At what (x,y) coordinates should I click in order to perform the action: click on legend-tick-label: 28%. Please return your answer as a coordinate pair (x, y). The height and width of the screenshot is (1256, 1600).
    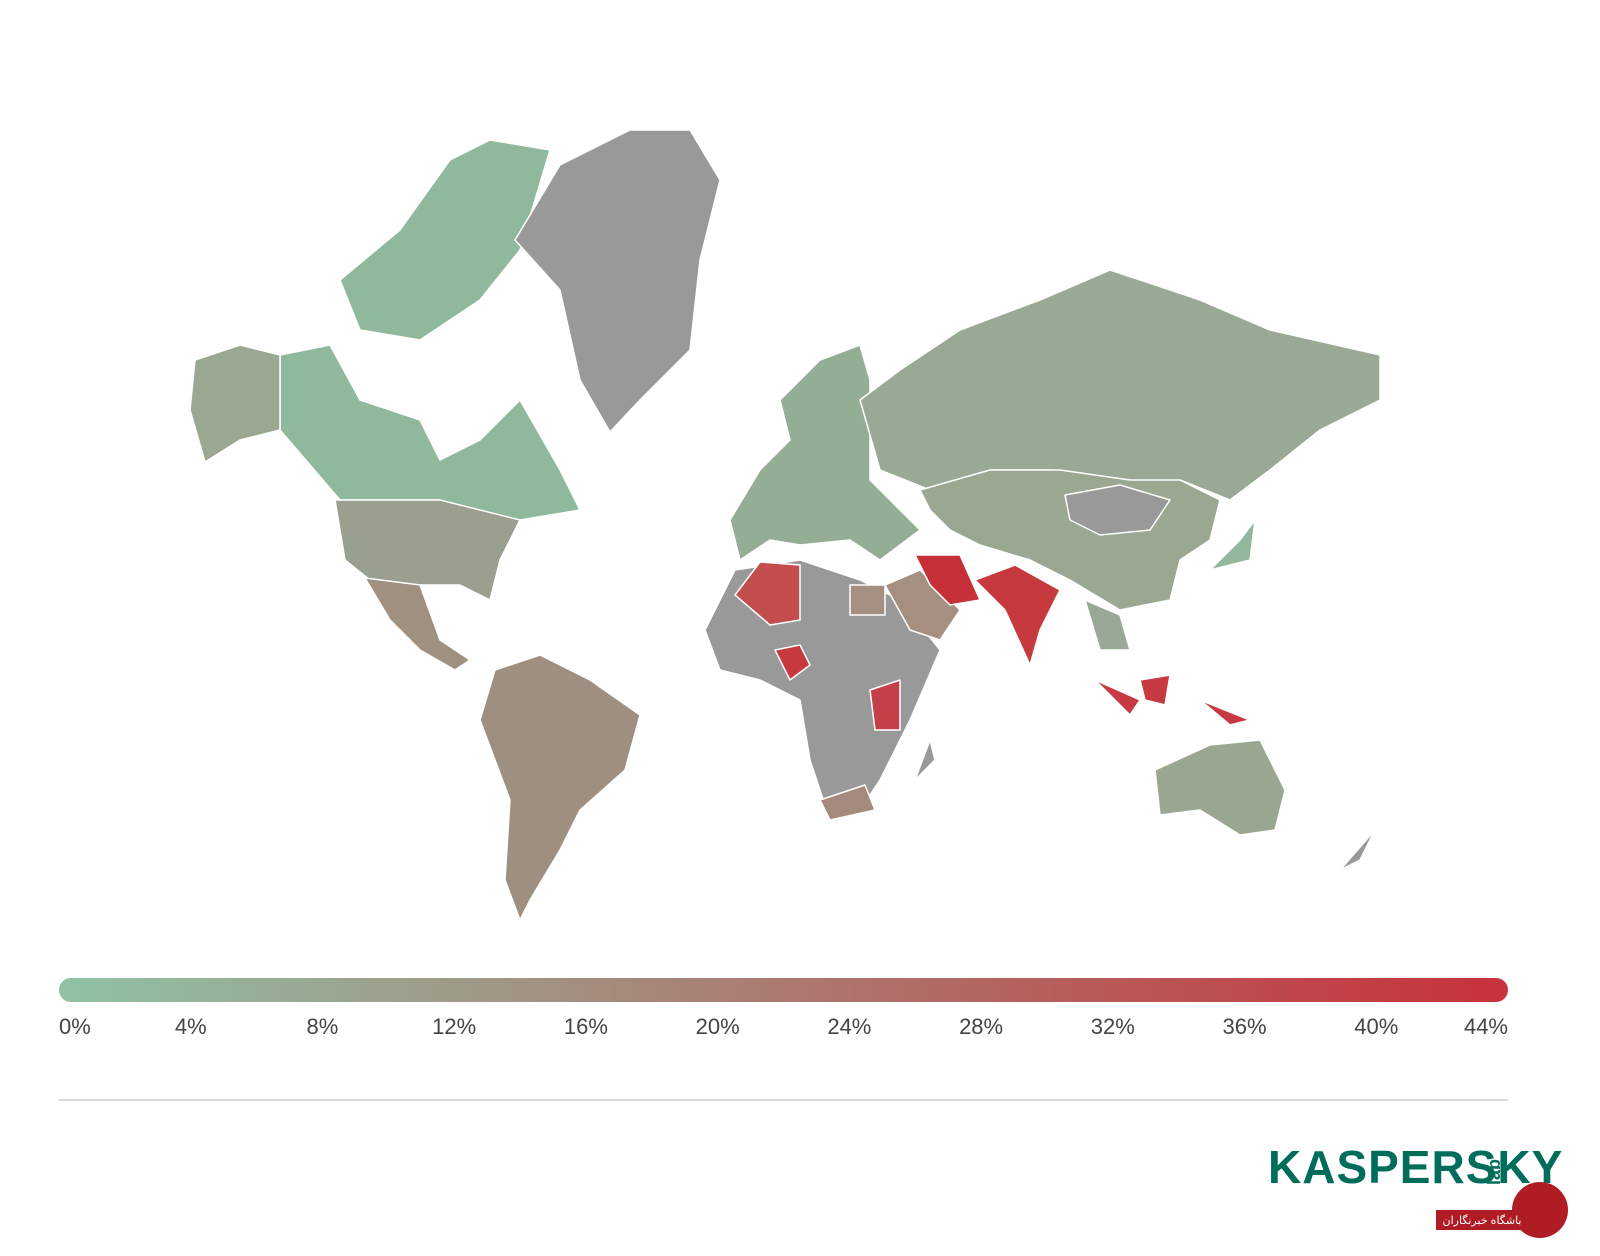
    Looking at the image, I should click on (981, 1026).